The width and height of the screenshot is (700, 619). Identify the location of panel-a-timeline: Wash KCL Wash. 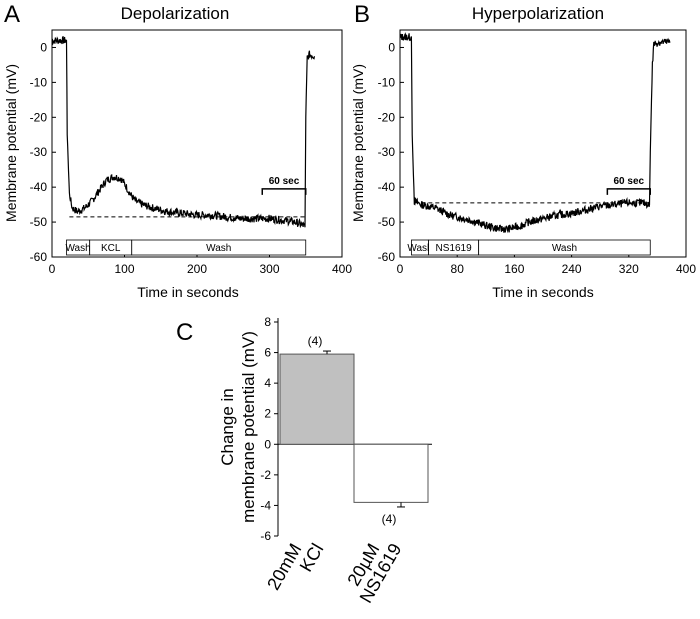
(186, 247).